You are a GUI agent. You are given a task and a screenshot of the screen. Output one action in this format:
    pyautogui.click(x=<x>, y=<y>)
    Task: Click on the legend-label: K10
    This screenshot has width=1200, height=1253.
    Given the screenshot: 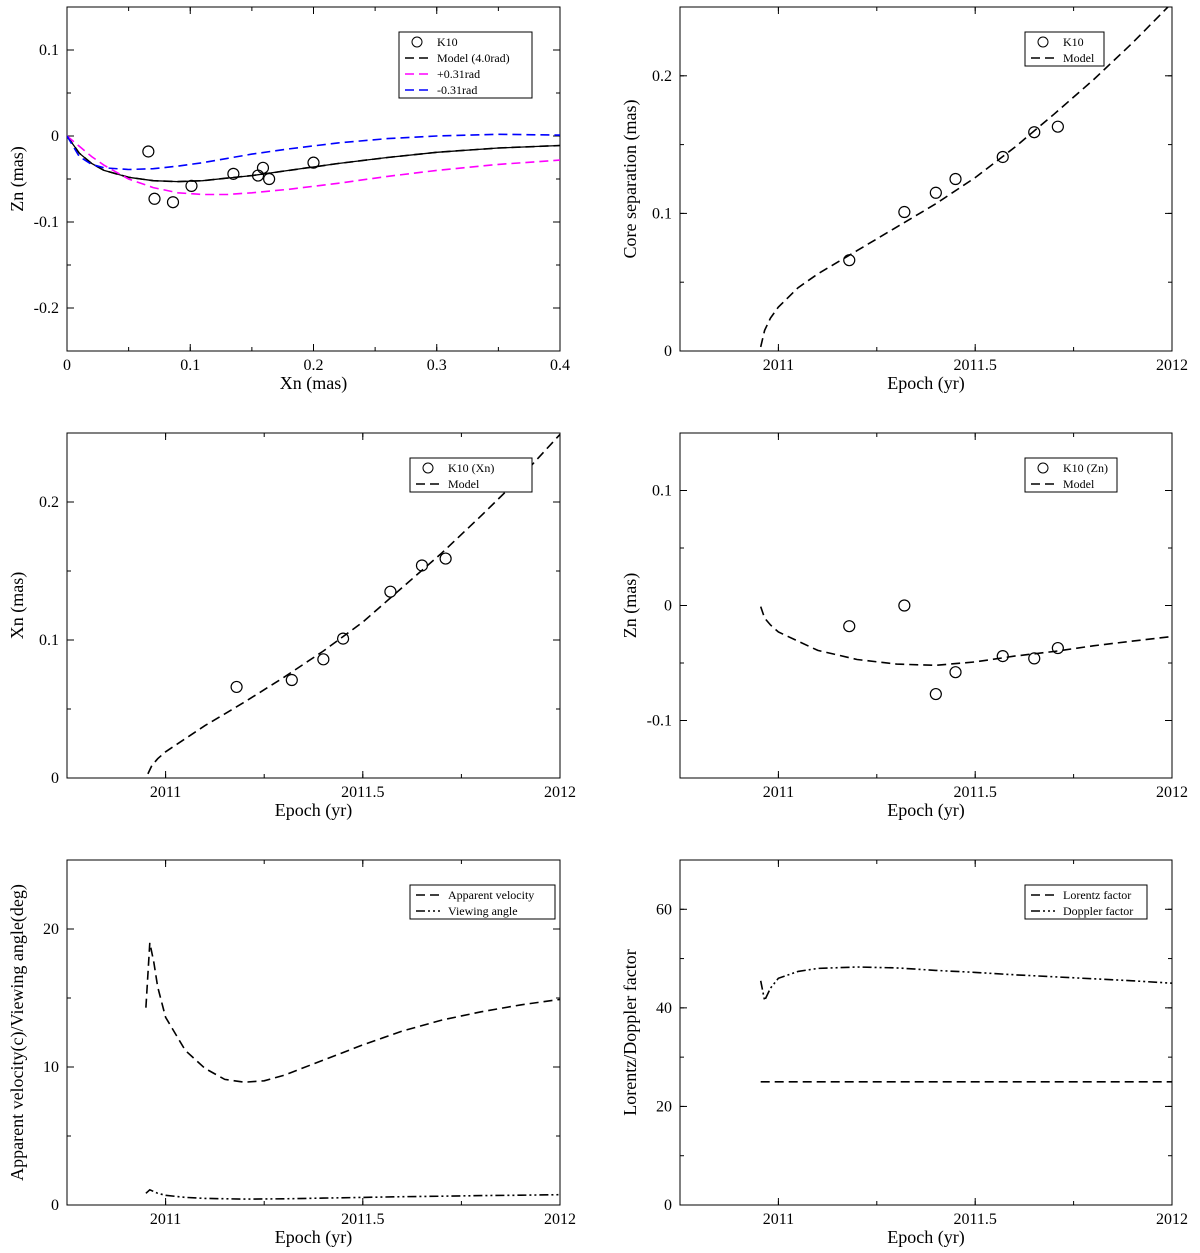 What is the action you would take?
    pyautogui.click(x=447, y=42)
    